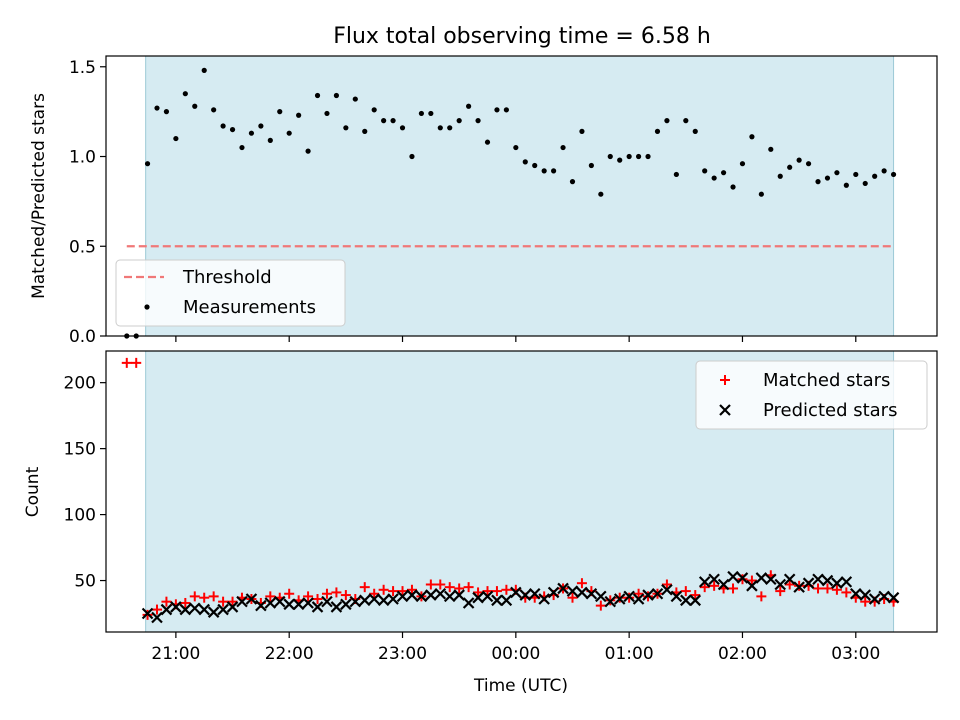 The height and width of the screenshot is (720, 960). What do you see at coordinates (33, 491) in the screenshot?
I see `y-axis-title-count: Count` at bounding box center [33, 491].